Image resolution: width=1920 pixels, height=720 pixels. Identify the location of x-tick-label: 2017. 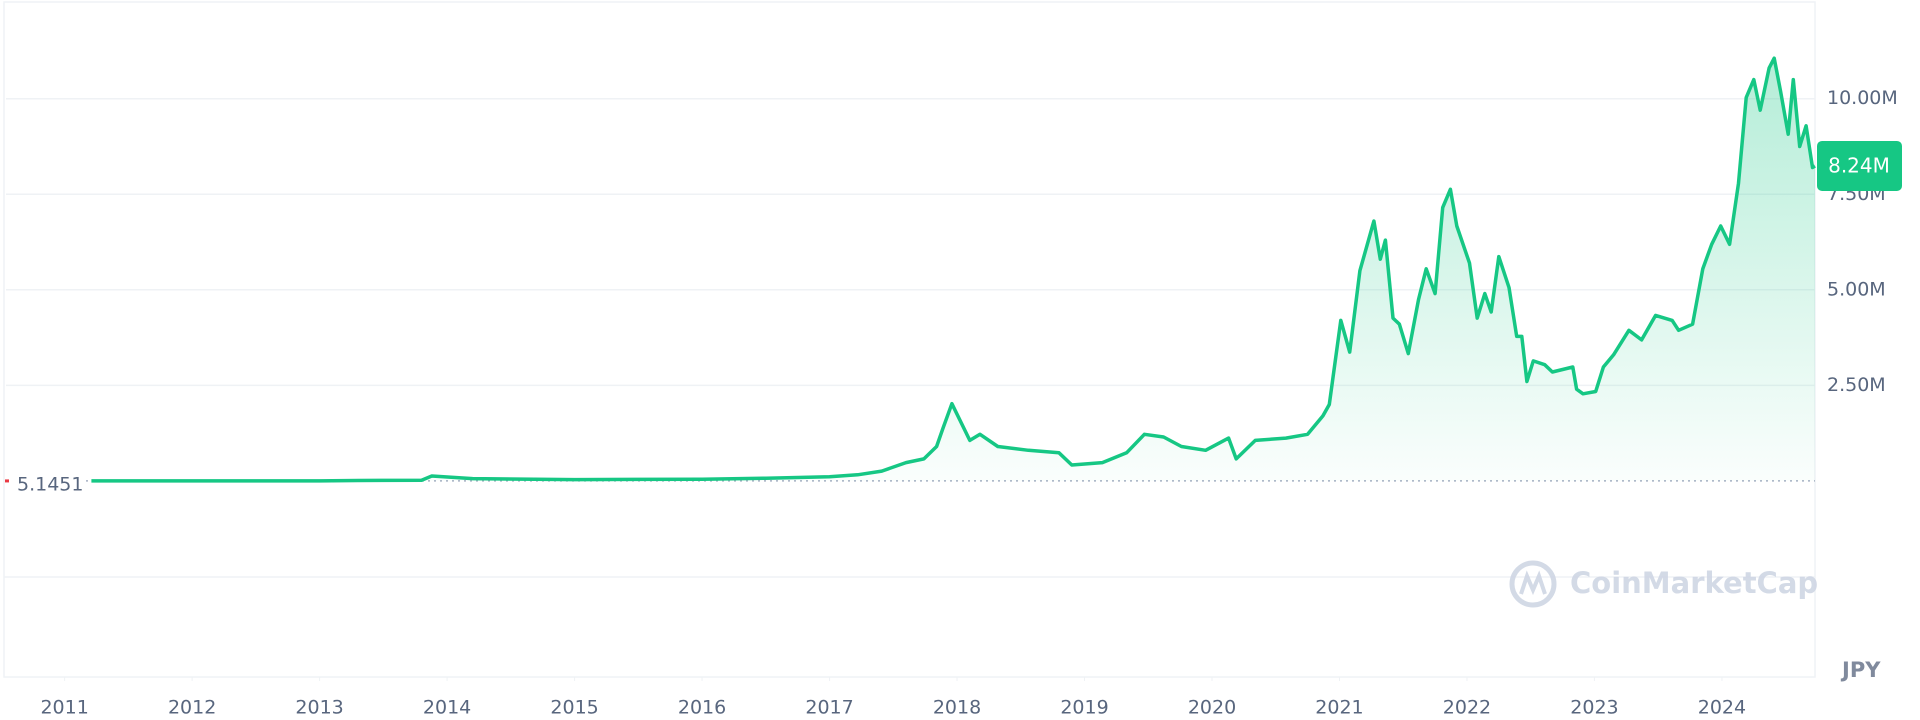
(829, 708).